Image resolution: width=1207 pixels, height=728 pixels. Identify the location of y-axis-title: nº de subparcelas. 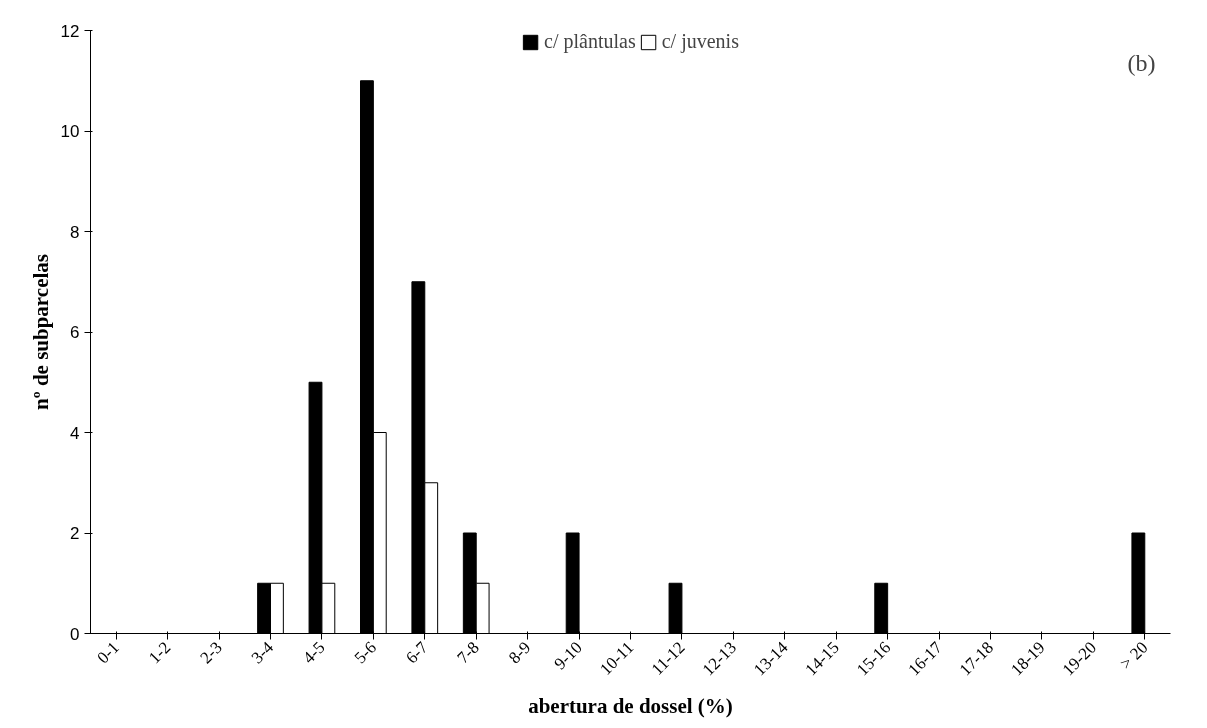
(40, 332).